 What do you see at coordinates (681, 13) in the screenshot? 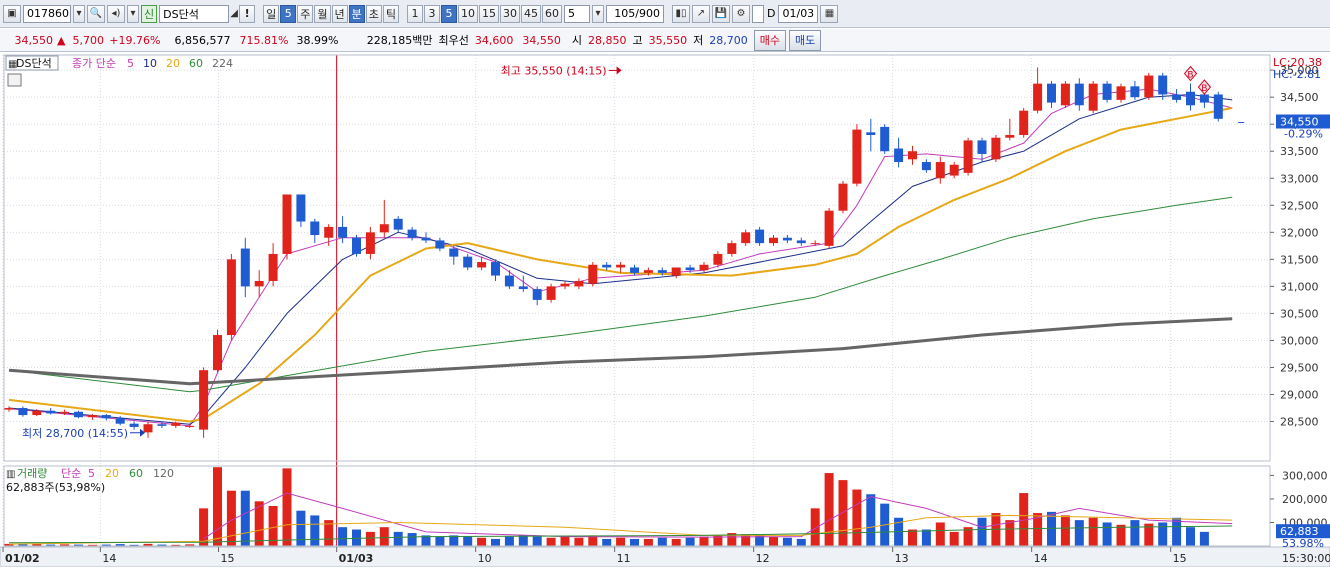
I see `candle-type-icon: ▮▯` at bounding box center [681, 13].